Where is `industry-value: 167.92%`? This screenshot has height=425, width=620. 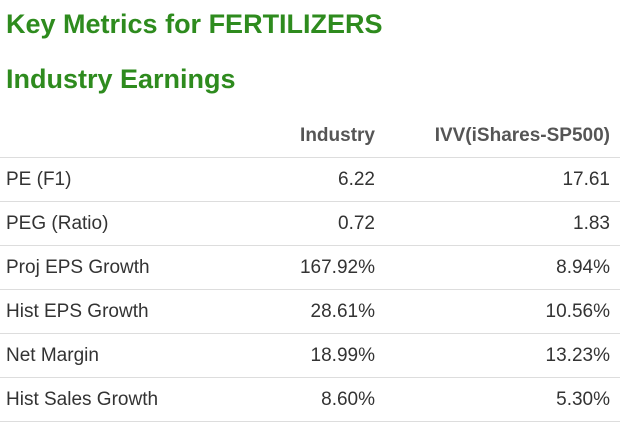
industry-value: 167.92% is located at coordinates (302, 267).